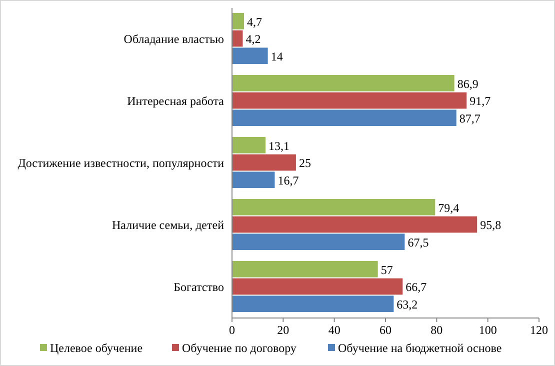 The image size is (555, 366). I want to click on data-label: 57, so click(386, 269).